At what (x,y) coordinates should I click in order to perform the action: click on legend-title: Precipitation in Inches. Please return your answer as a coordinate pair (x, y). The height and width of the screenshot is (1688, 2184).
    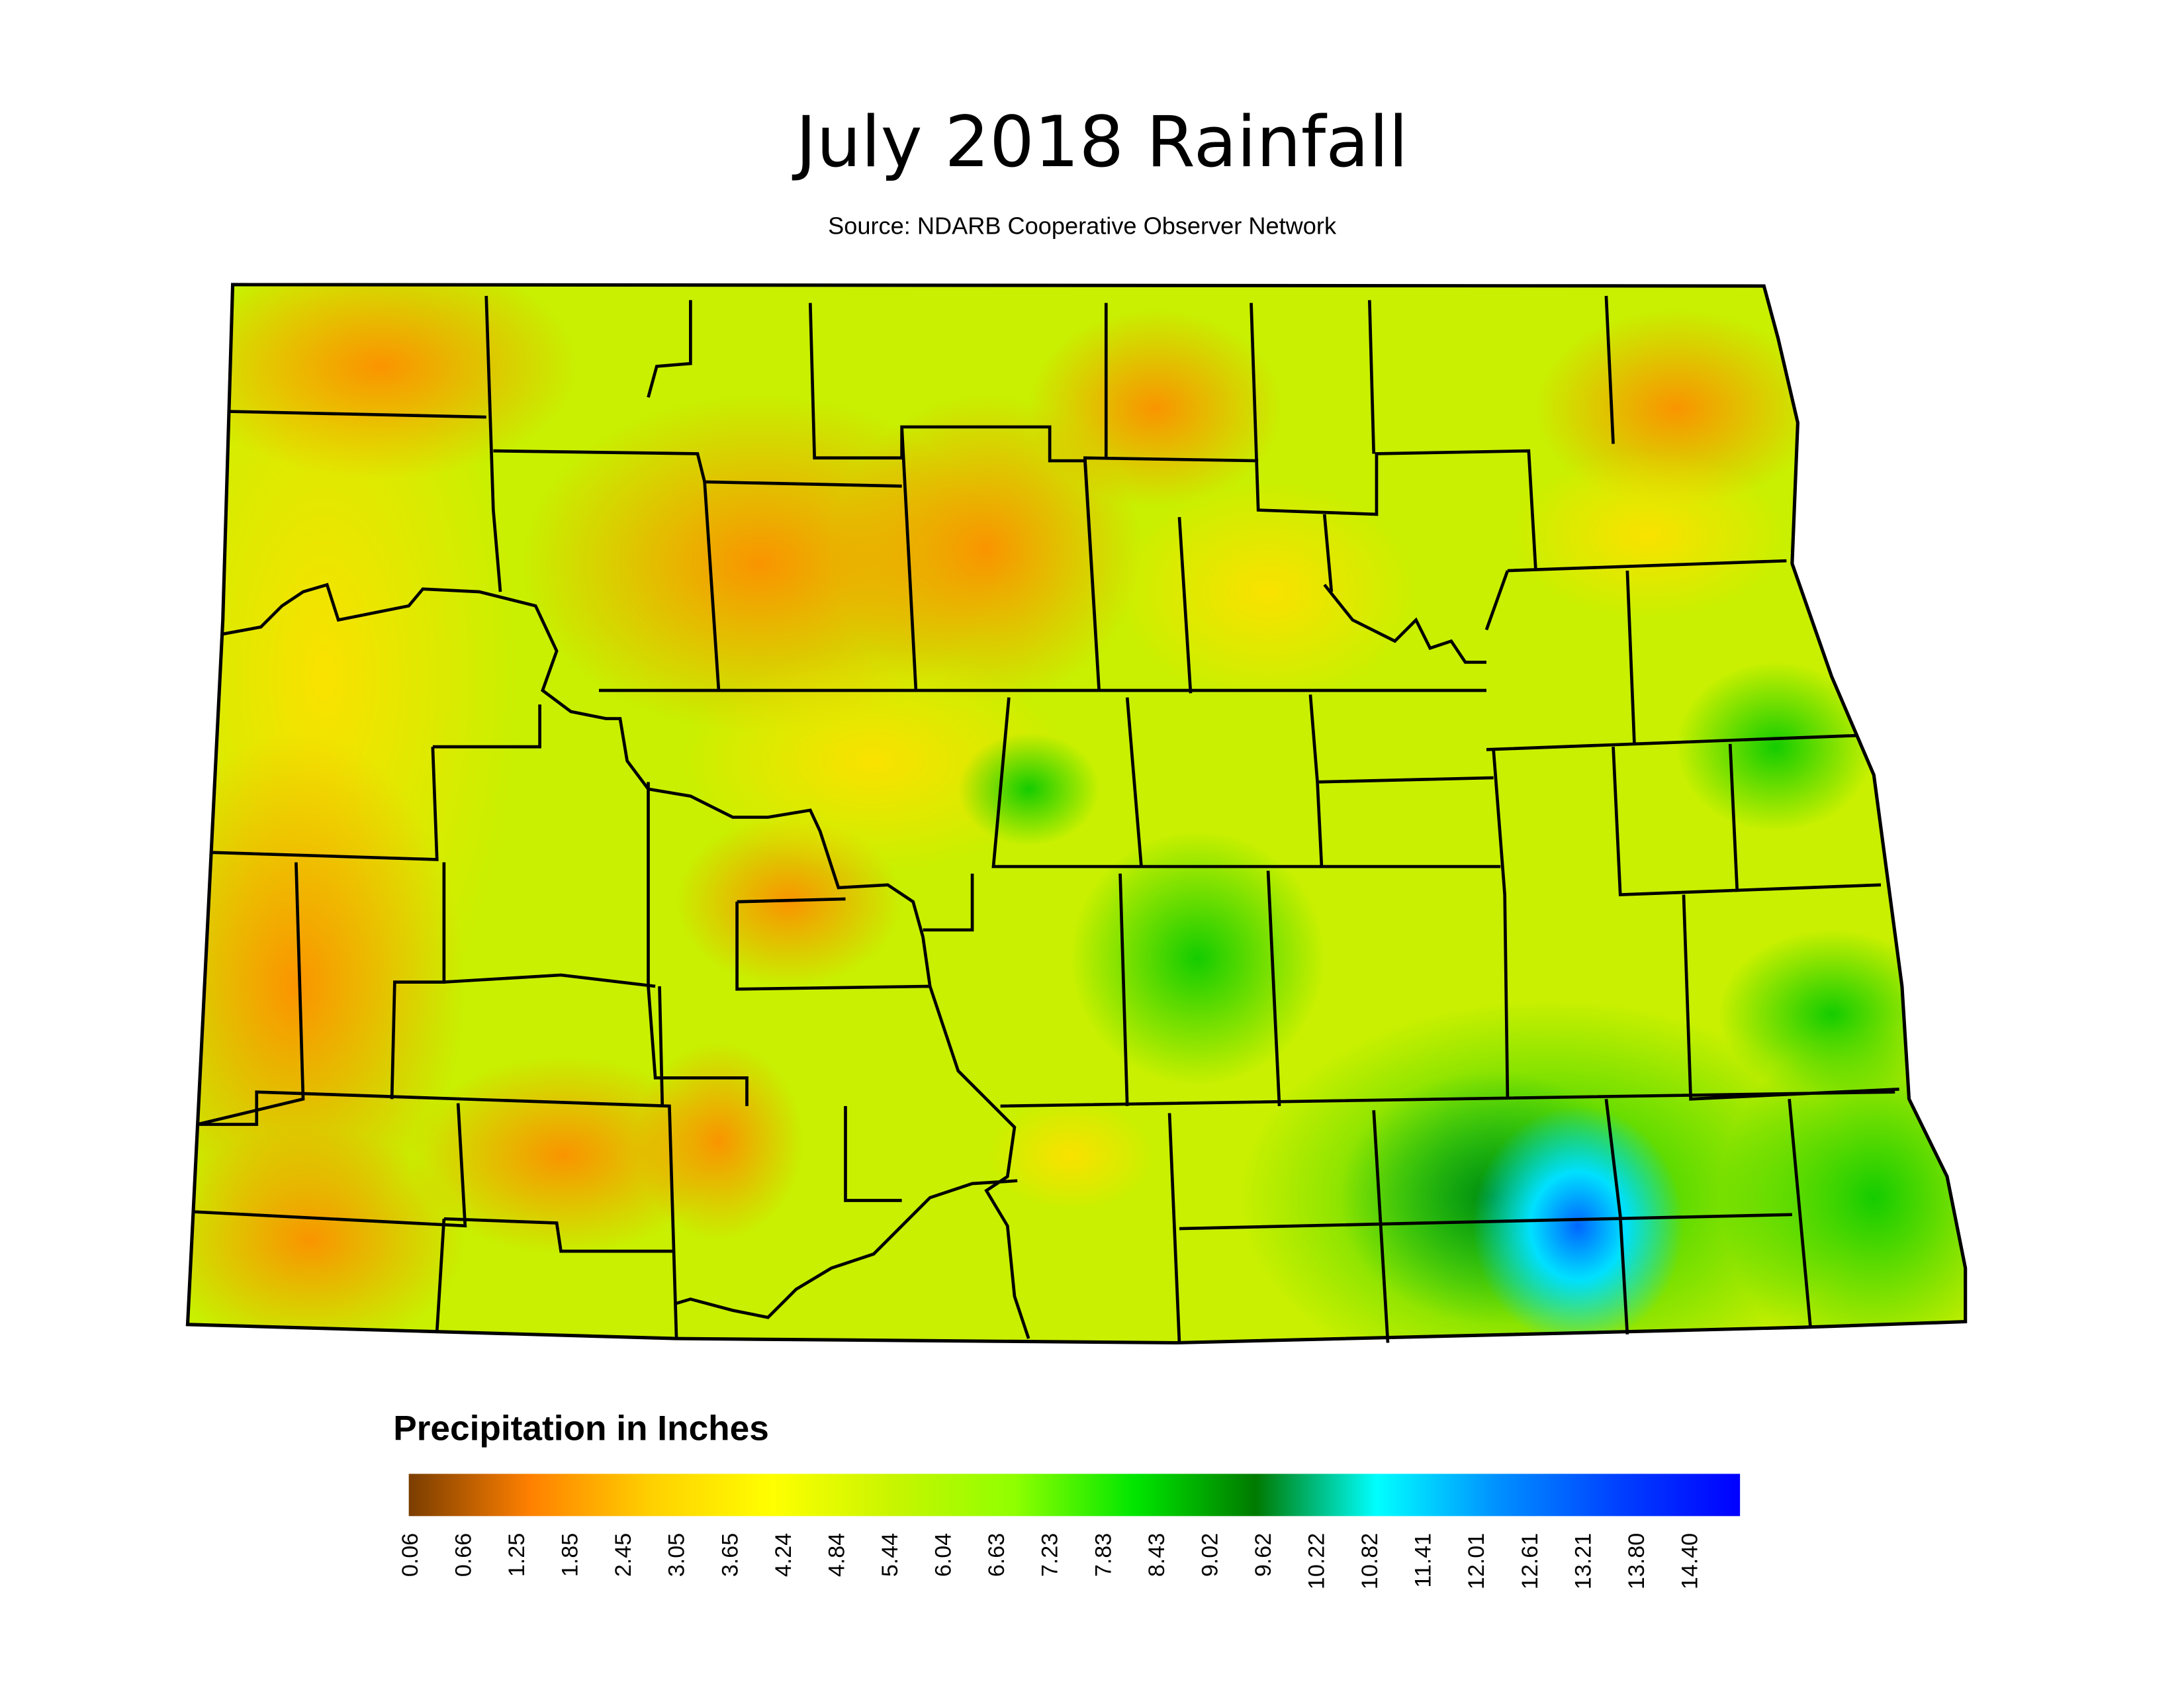
    Looking at the image, I should click on (581, 1428).